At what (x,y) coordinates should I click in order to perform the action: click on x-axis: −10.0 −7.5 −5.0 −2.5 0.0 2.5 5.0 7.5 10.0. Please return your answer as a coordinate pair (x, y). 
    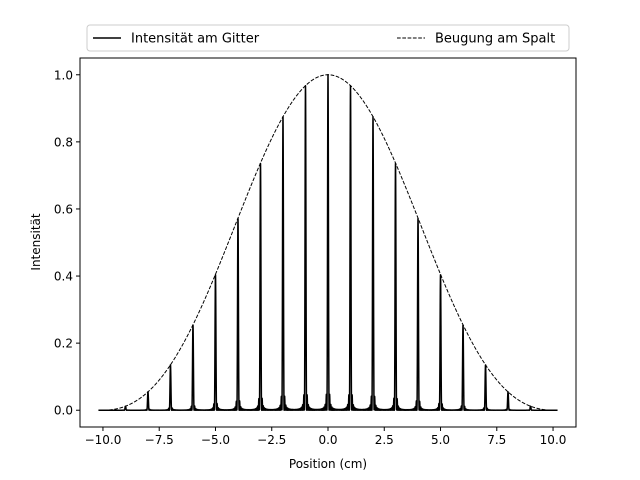
    Looking at the image, I should click on (326, 437).